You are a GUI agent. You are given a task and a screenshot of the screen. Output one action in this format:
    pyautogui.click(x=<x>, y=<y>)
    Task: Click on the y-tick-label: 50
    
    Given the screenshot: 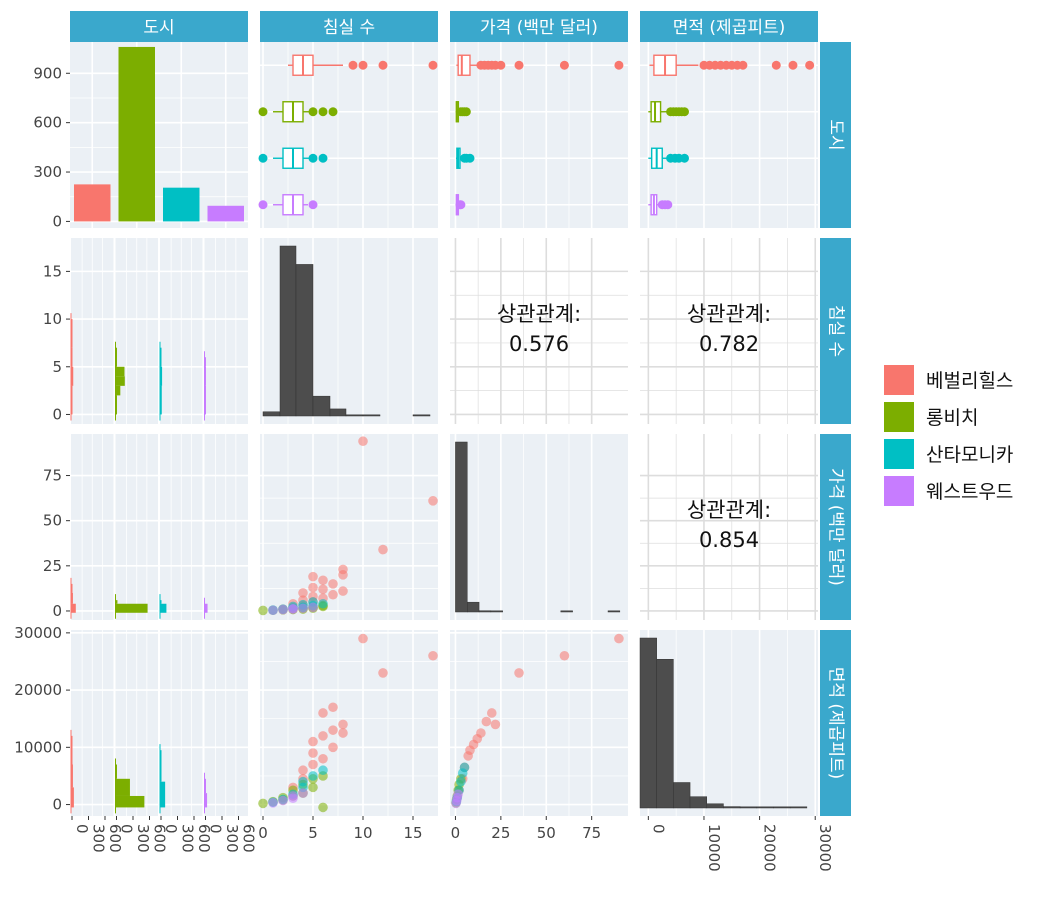 What is the action you would take?
    pyautogui.click(x=52, y=521)
    